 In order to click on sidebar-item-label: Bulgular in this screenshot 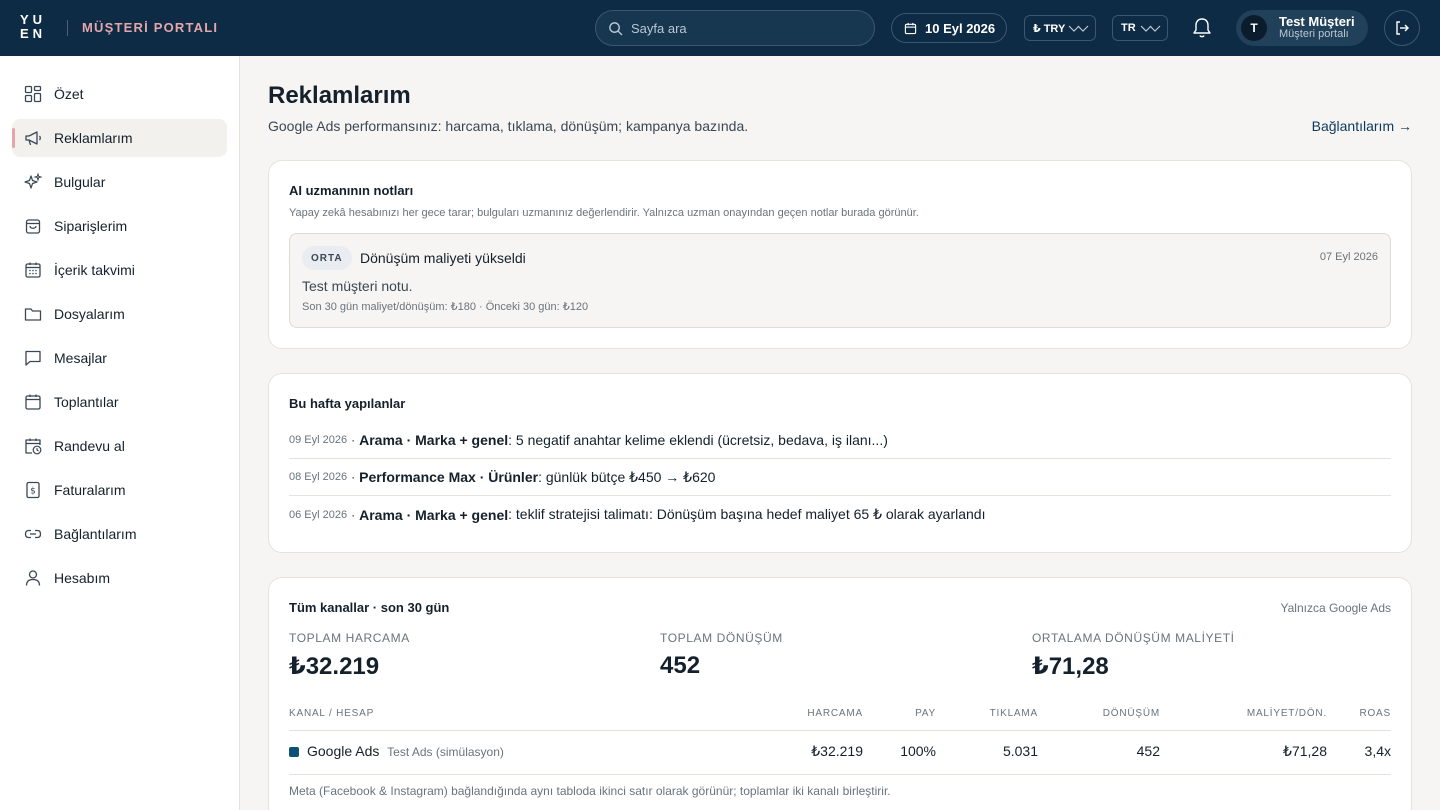, I will do `click(80, 182)`.